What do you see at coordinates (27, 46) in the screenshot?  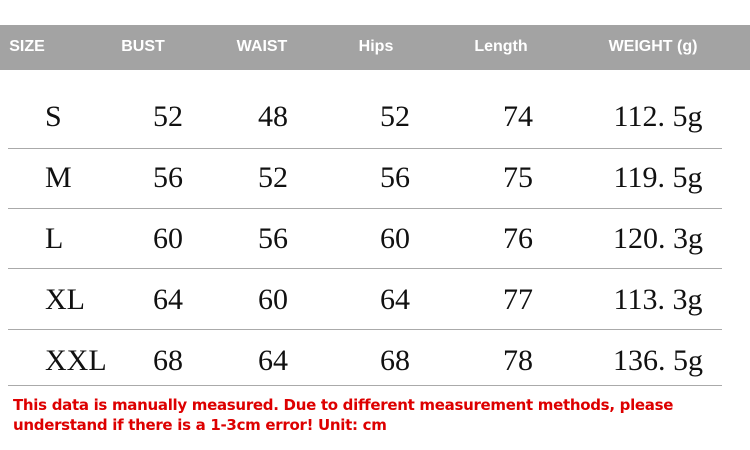 I see `column-header: SIZE` at bounding box center [27, 46].